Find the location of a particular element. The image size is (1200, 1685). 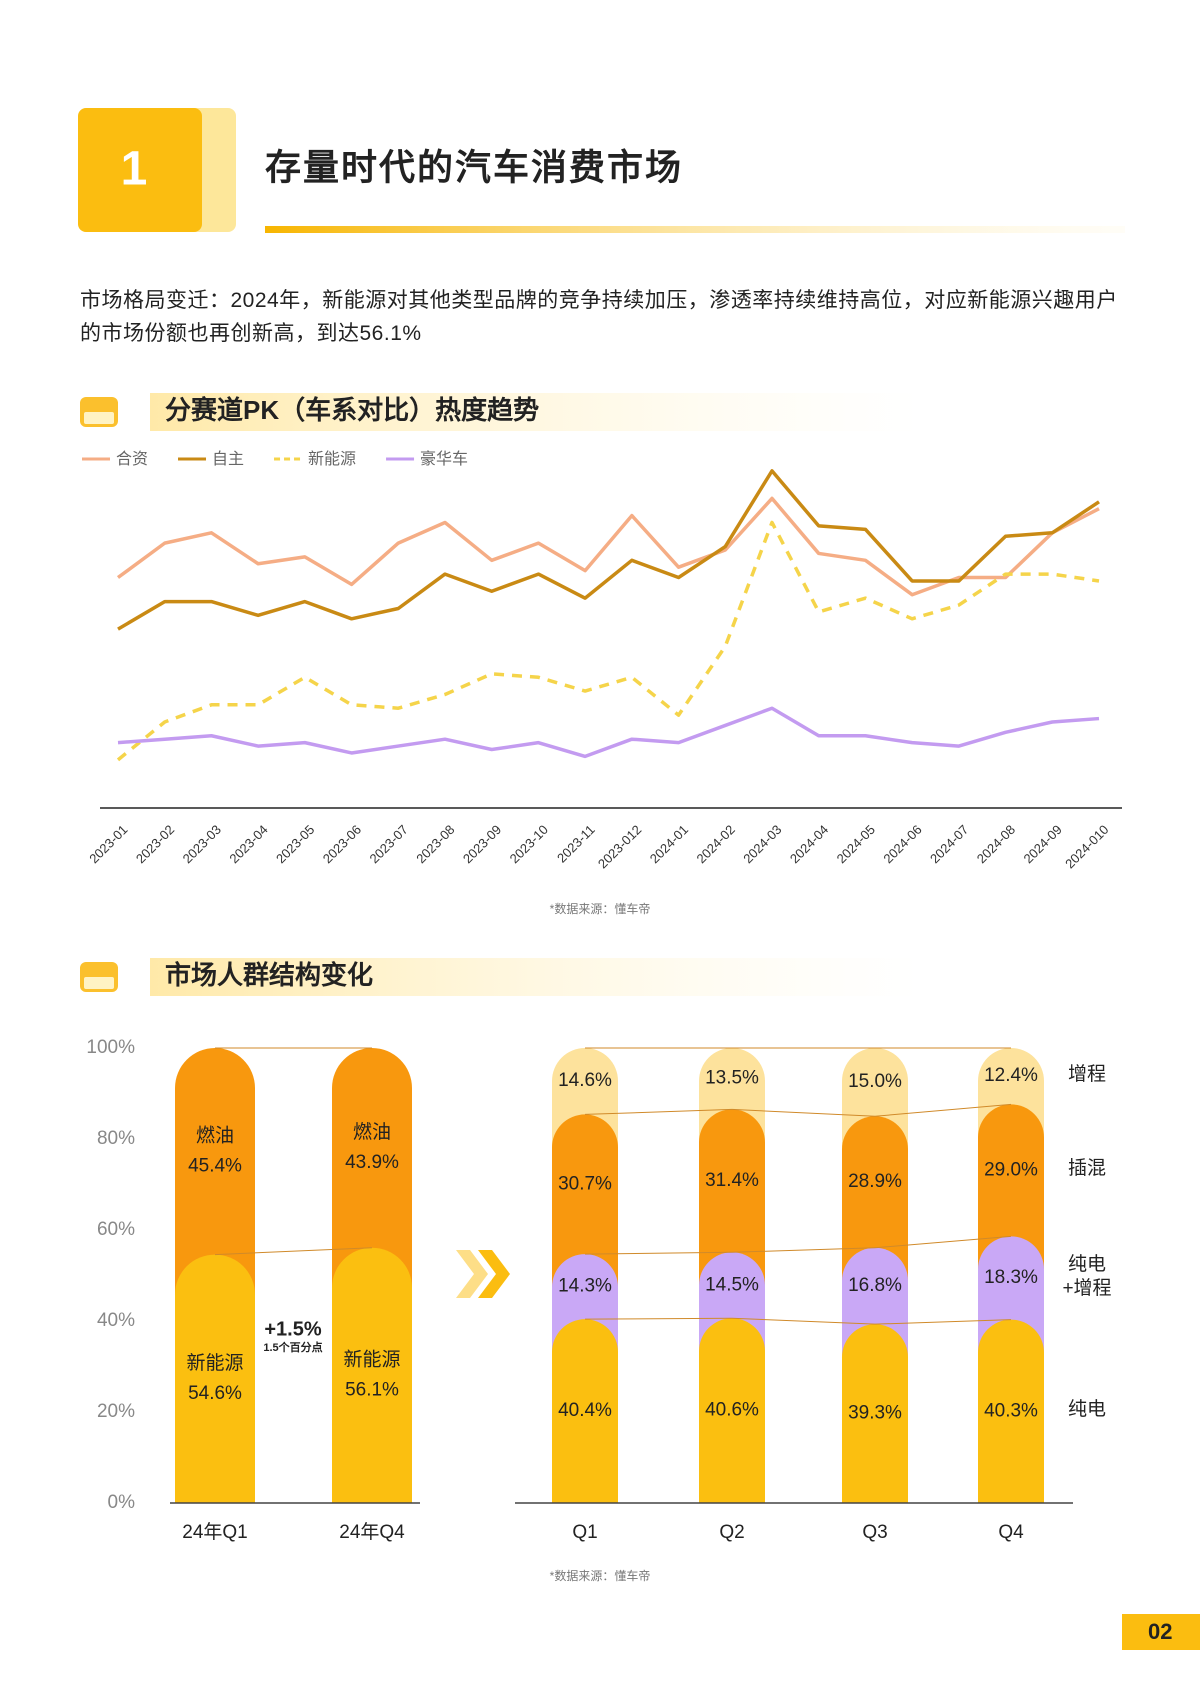

header-badge is located at coordinates (140, 170).